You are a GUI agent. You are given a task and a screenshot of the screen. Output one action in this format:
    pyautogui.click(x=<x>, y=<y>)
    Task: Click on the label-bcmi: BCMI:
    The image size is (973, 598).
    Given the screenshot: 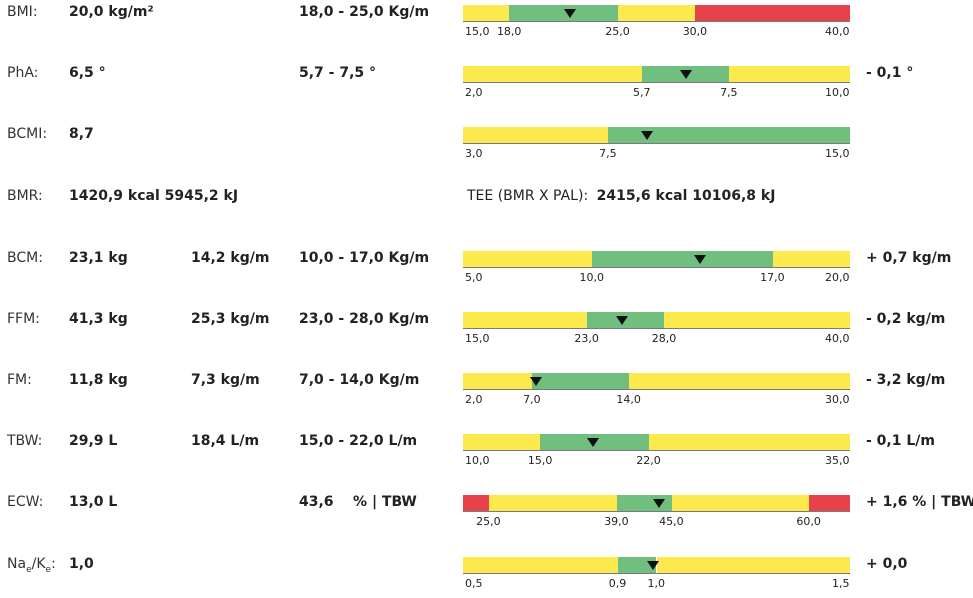 What is the action you would take?
    pyautogui.click(x=27, y=134)
    